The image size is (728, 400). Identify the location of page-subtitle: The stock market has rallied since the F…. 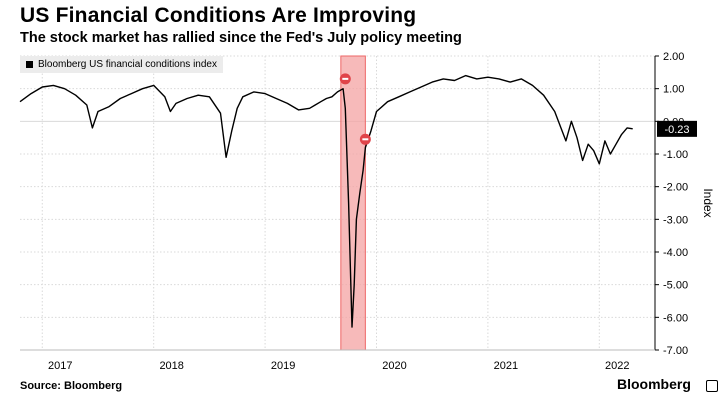
(241, 38).